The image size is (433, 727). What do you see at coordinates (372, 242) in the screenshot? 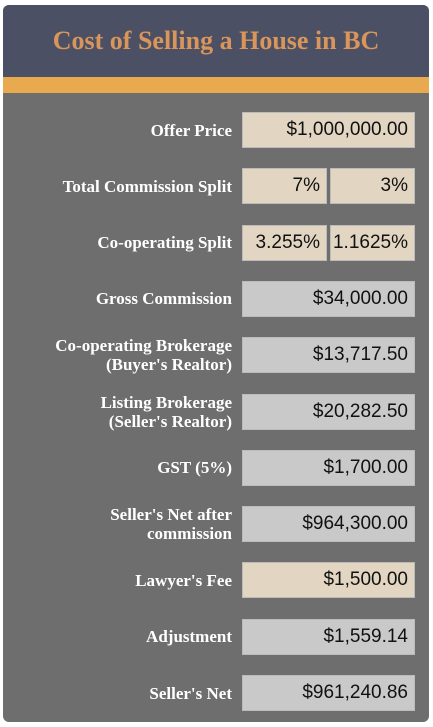
I see `input-field: 1.1625%` at bounding box center [372, 242].